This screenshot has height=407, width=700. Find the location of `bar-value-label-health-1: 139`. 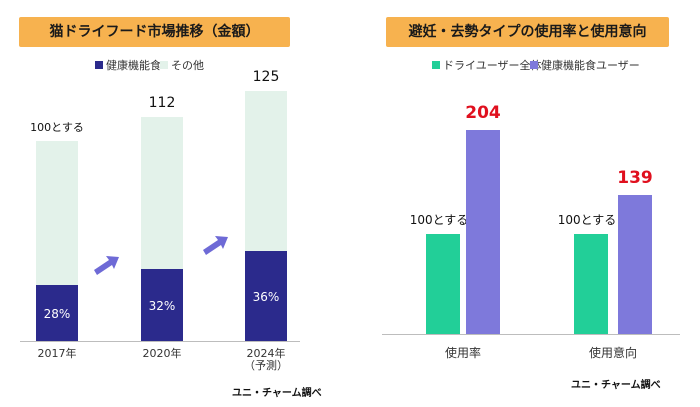

bar-value-label-health-1: 139 is located at coordinates (635, 178).